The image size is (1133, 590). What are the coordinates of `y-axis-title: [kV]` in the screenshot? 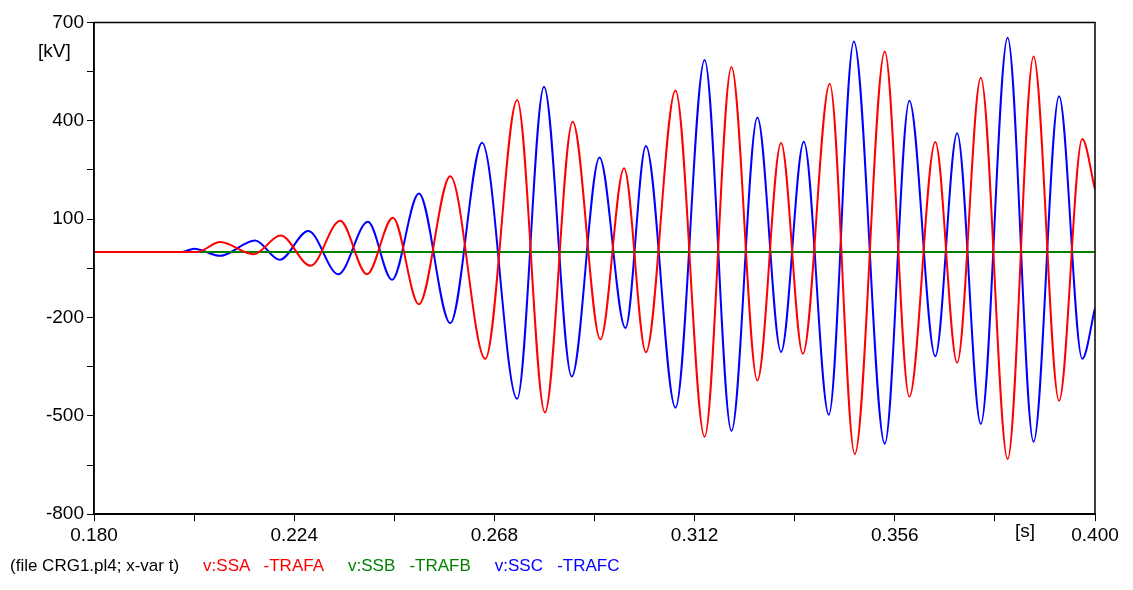 It's located at (54, 51).